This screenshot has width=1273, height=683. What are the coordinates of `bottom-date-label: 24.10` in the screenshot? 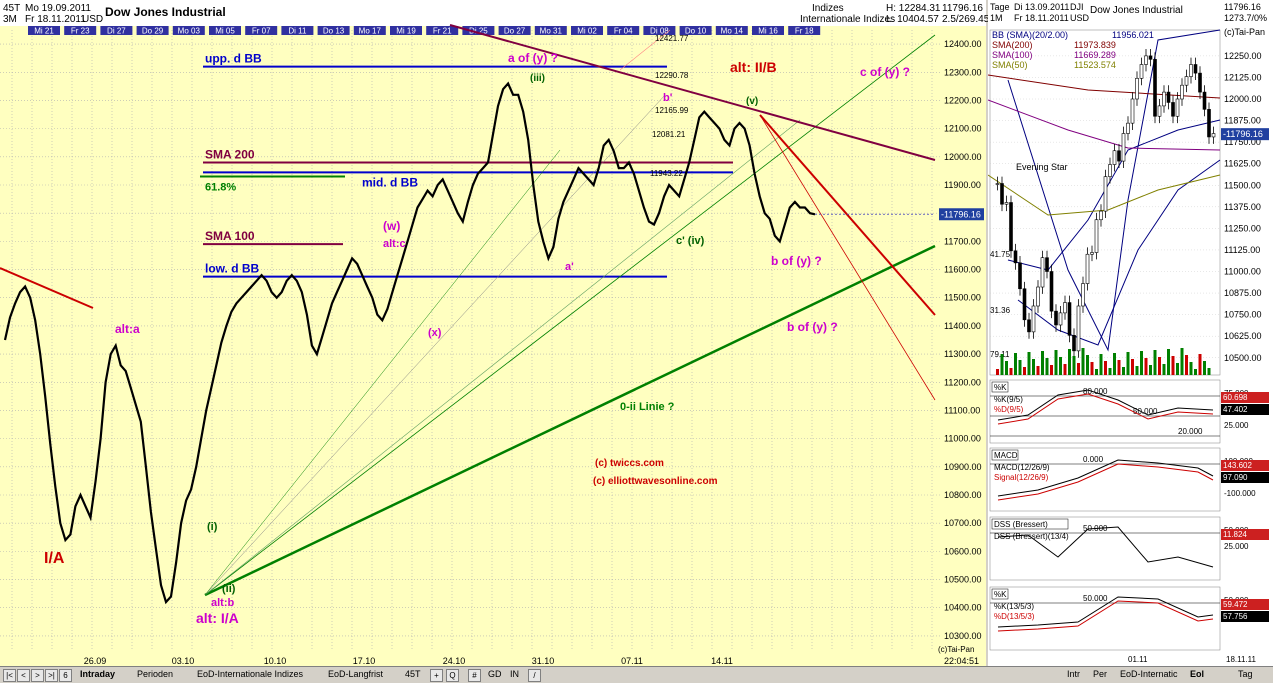 It's located at (454, 661).